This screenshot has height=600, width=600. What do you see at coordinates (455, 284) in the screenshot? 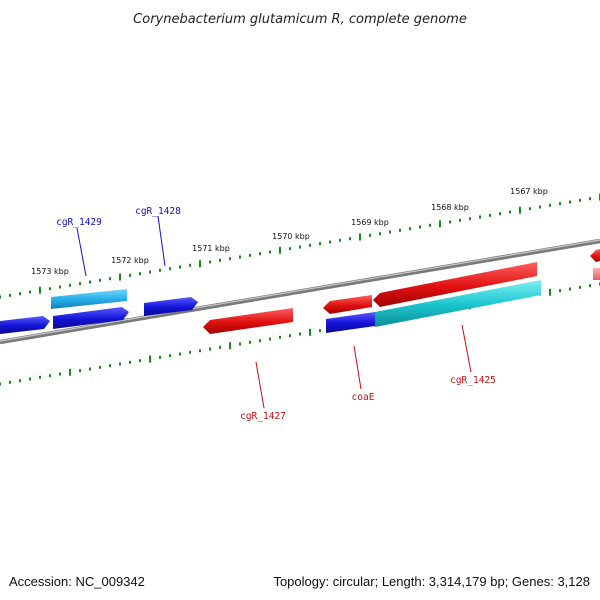
I see `feature-cgR-1425-red` at bounding box center [455, 284].